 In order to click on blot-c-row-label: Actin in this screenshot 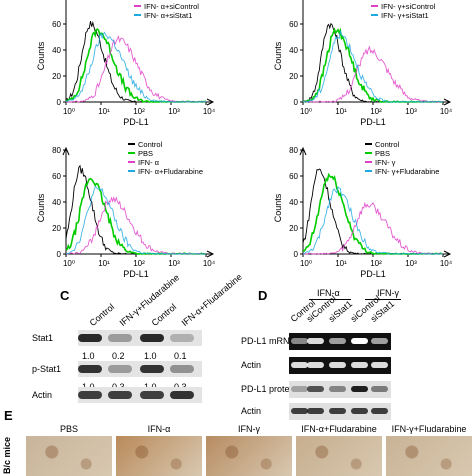, I will do `click(42, 395)`.